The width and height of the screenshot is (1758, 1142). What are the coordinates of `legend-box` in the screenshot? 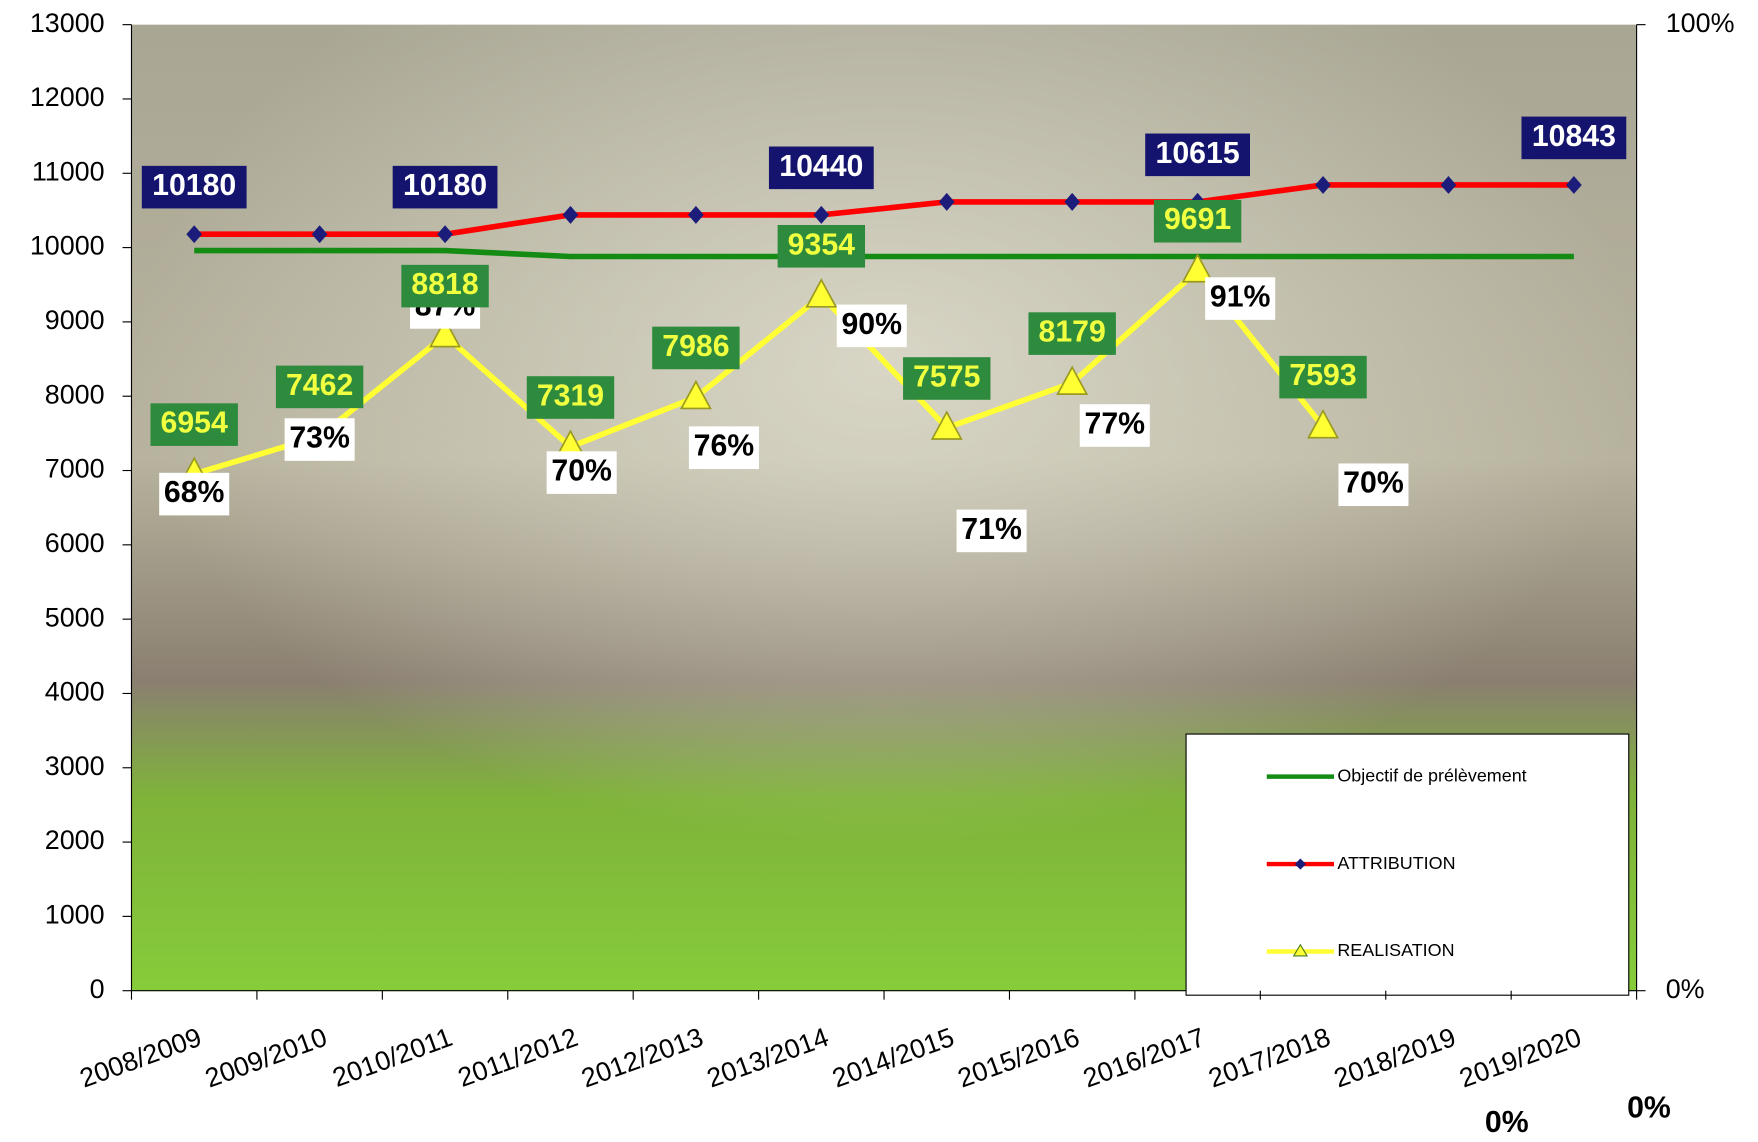 It's located at (1407, 864).